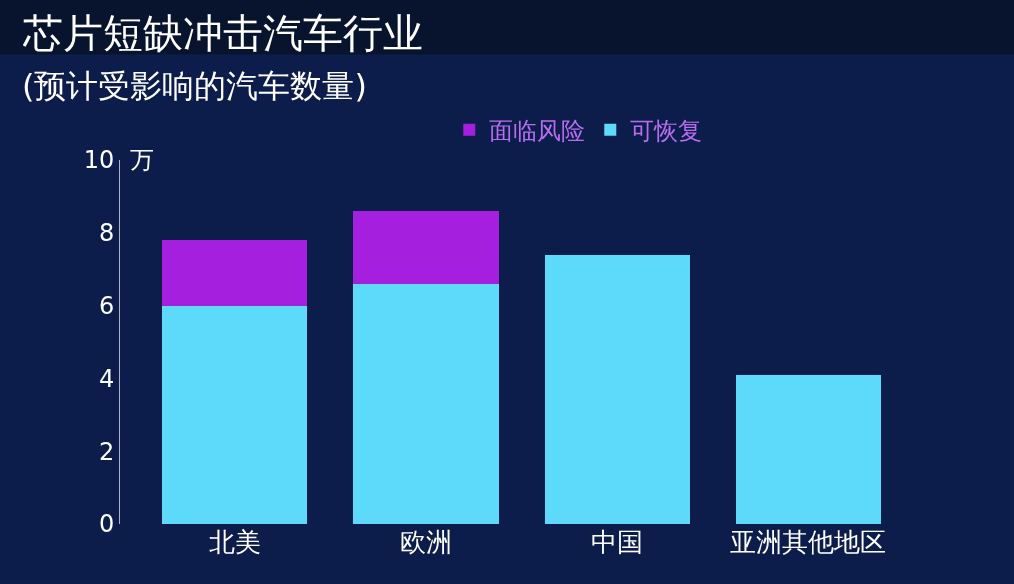 The height and width of the screenshot is (584, 1014). What do you see at coordinates (222, 33) in the screenshot?
I see `chart-title: 芯片短缺冲击汽车行业` at bounding box center [222, 33].